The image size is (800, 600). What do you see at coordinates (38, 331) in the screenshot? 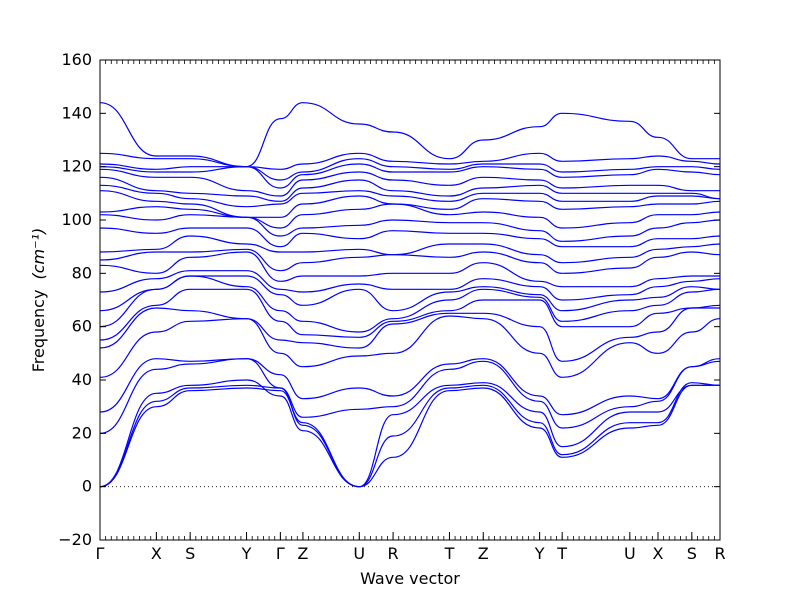
I see `y-axis-label-text: Frequency` at bounding box center [38, 331].